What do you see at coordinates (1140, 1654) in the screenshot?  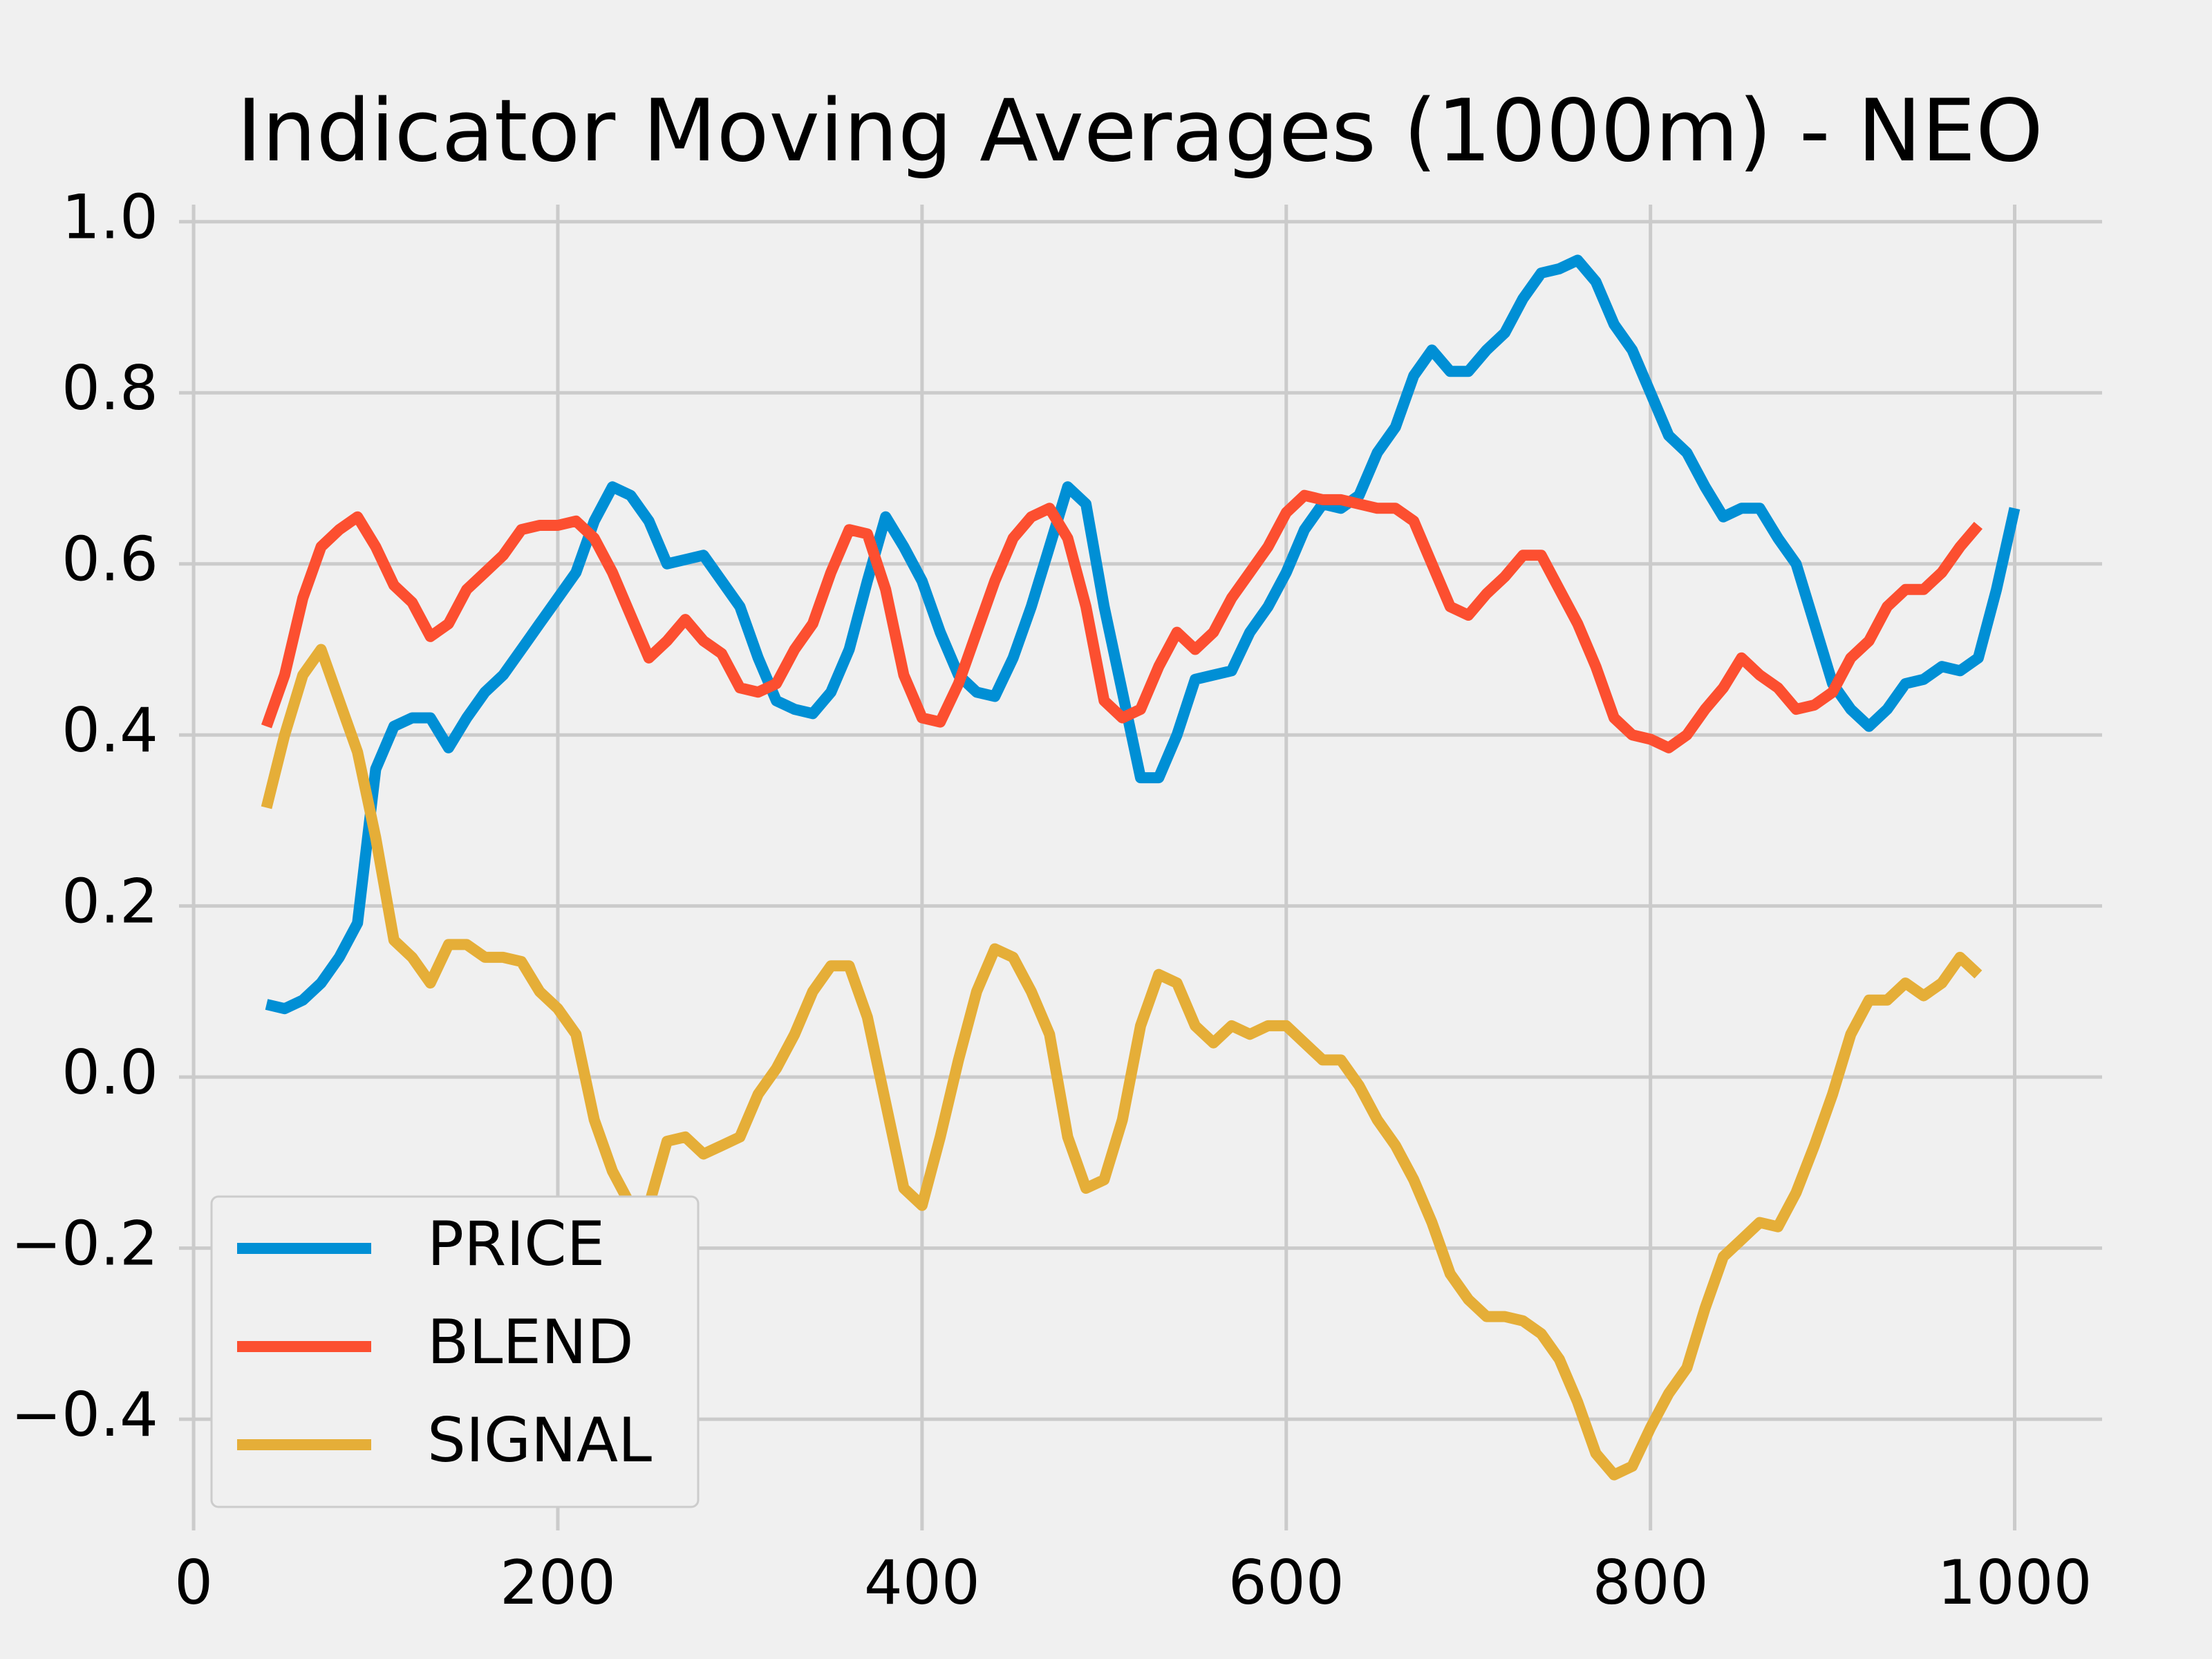 I see `x-axis-label: Minutes` at bounding box center [1140, 1654].